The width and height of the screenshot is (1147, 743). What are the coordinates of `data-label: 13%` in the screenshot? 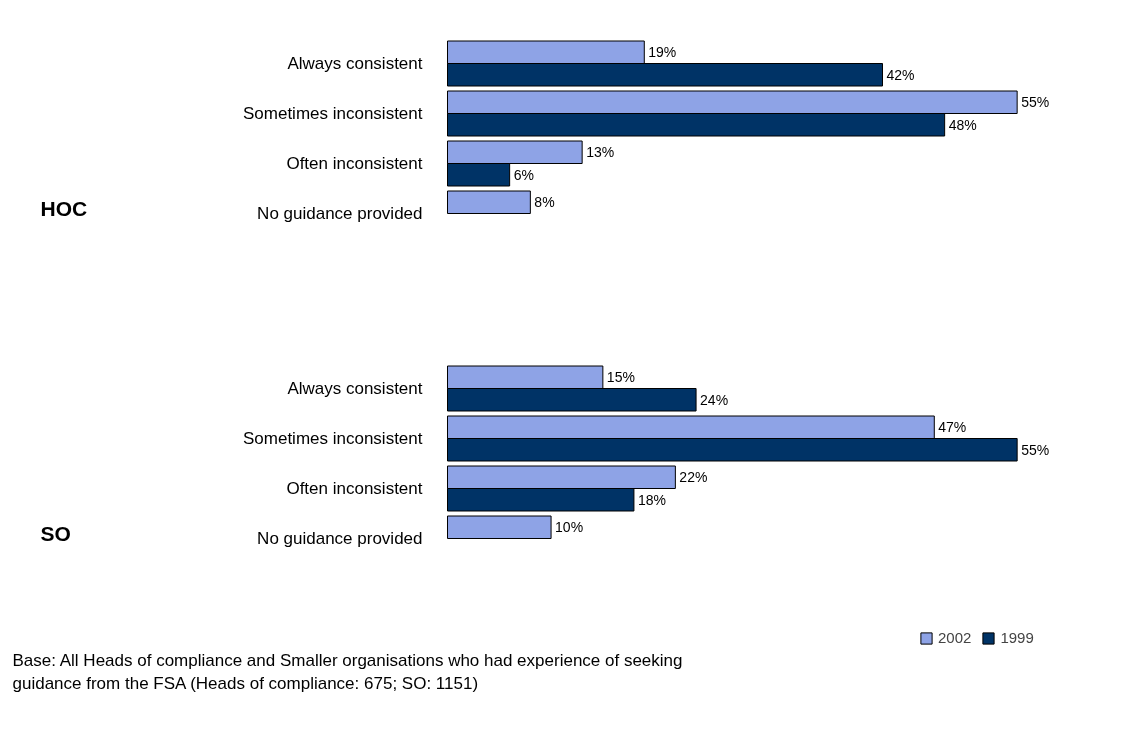 It's located at (600, 152).